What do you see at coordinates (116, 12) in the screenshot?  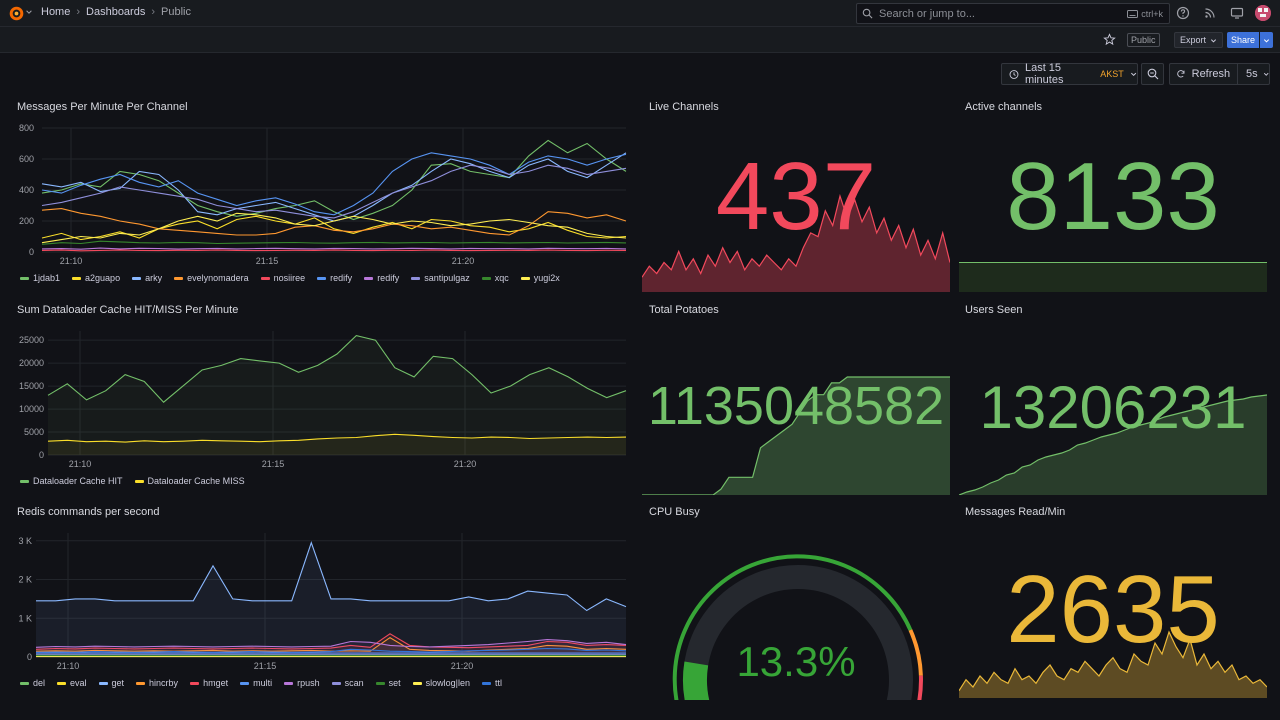 I see `breadcrumb-dashboards: Dashboards` at bounding box center [116, 12].